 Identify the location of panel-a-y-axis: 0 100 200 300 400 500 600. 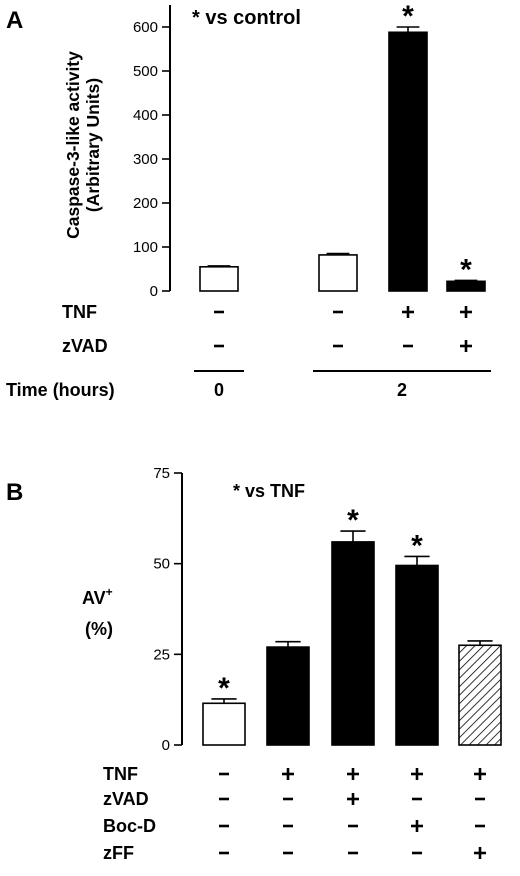
(152, 152).